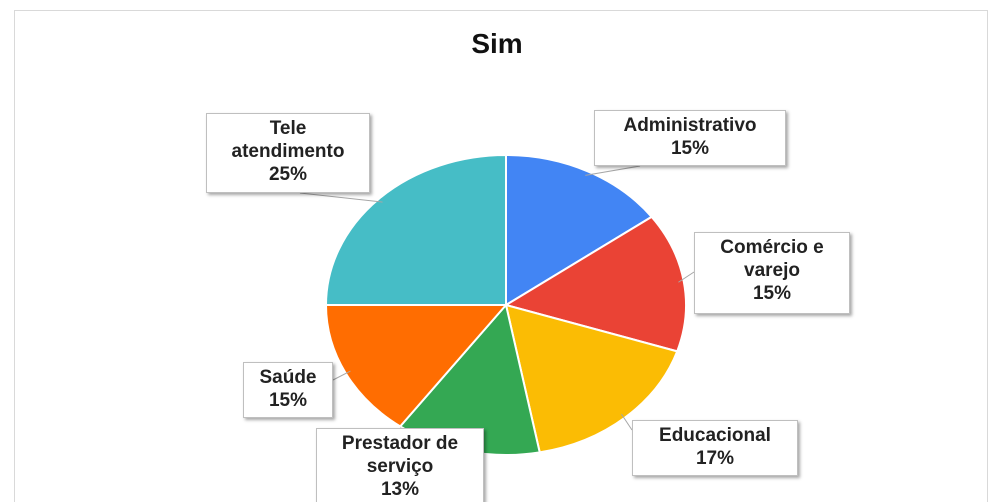 The width and height of the screenshot is (994, 502). What do you see at coordinates (715, 435) in the screenshot?
I see `category-label: Educacional` at bounding box center [715, 435].